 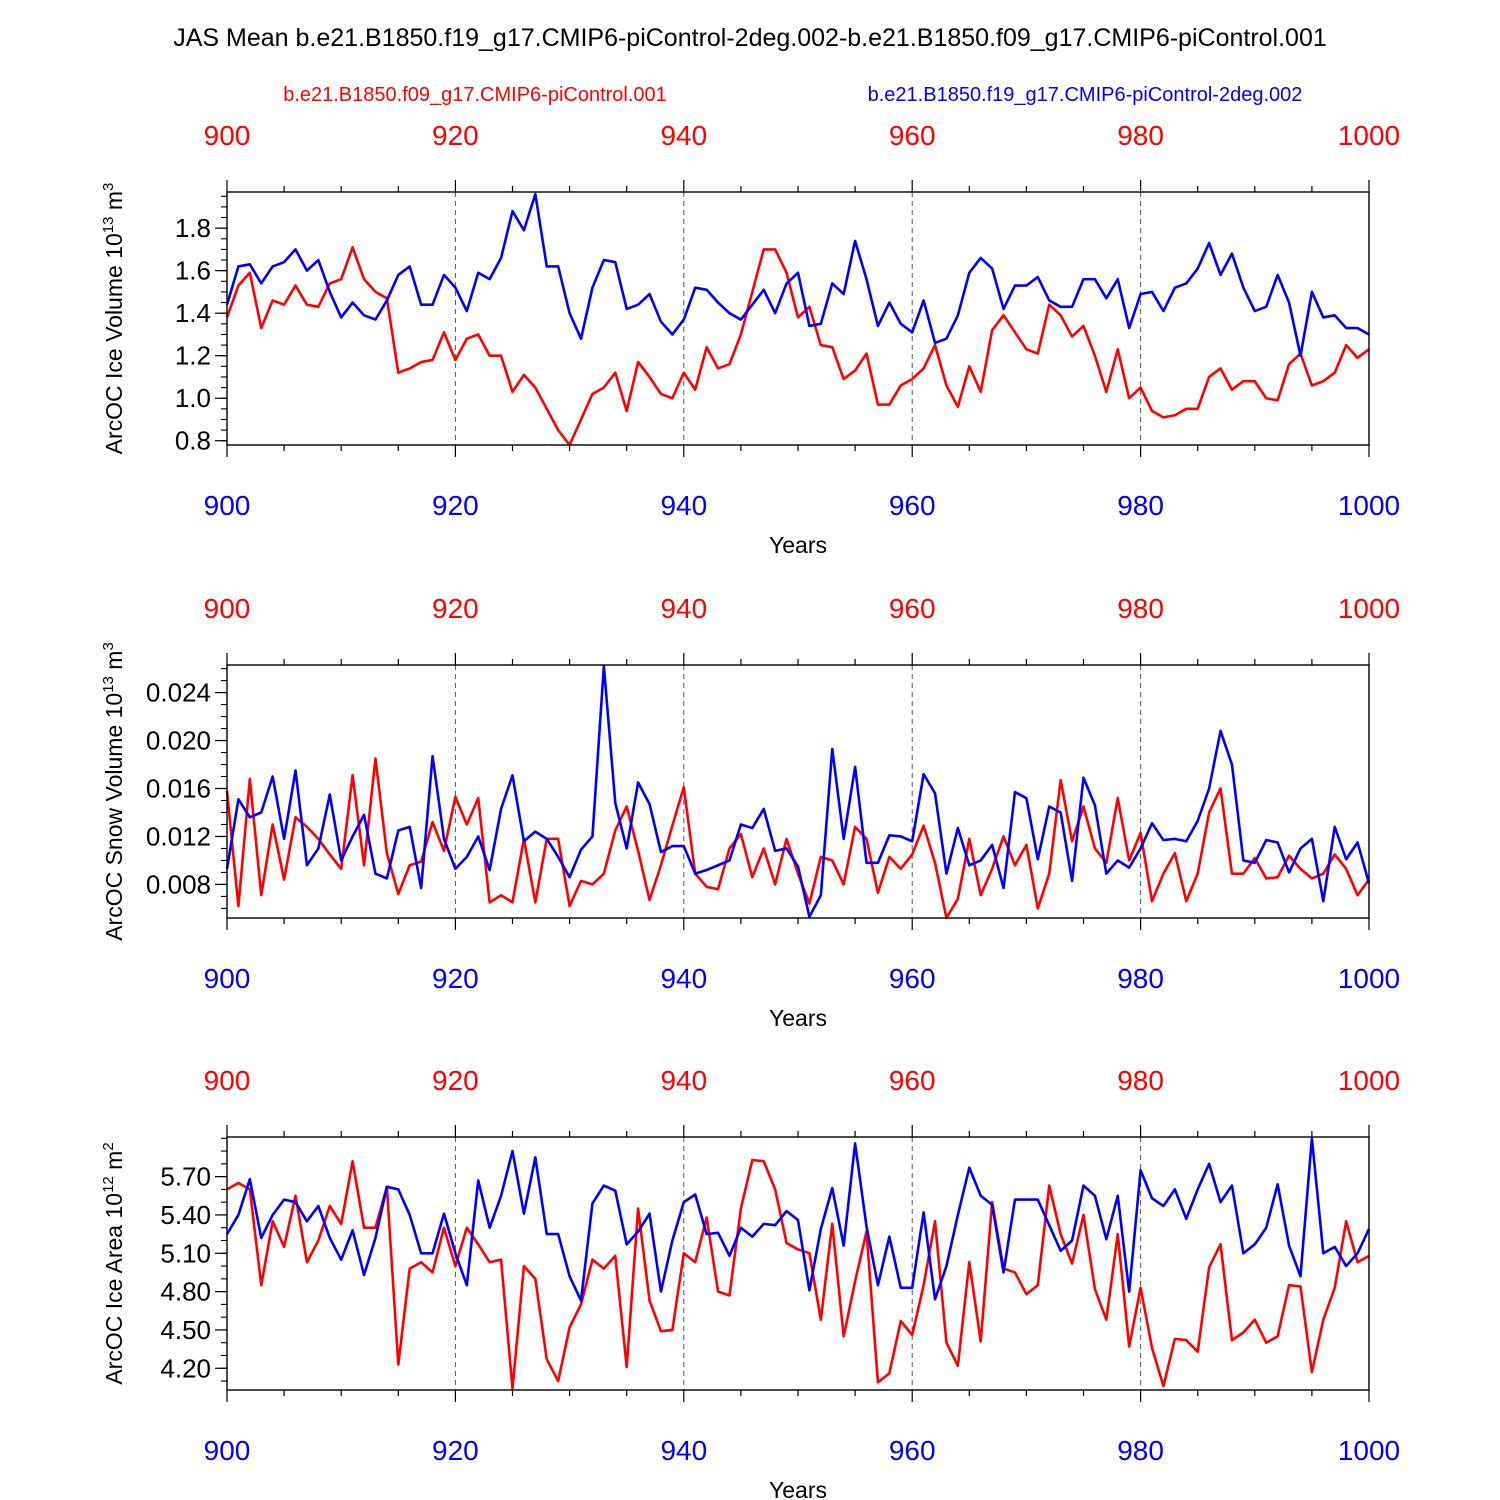 I want to click on y-tick-label: 0.024, so click(x=178, y=693).